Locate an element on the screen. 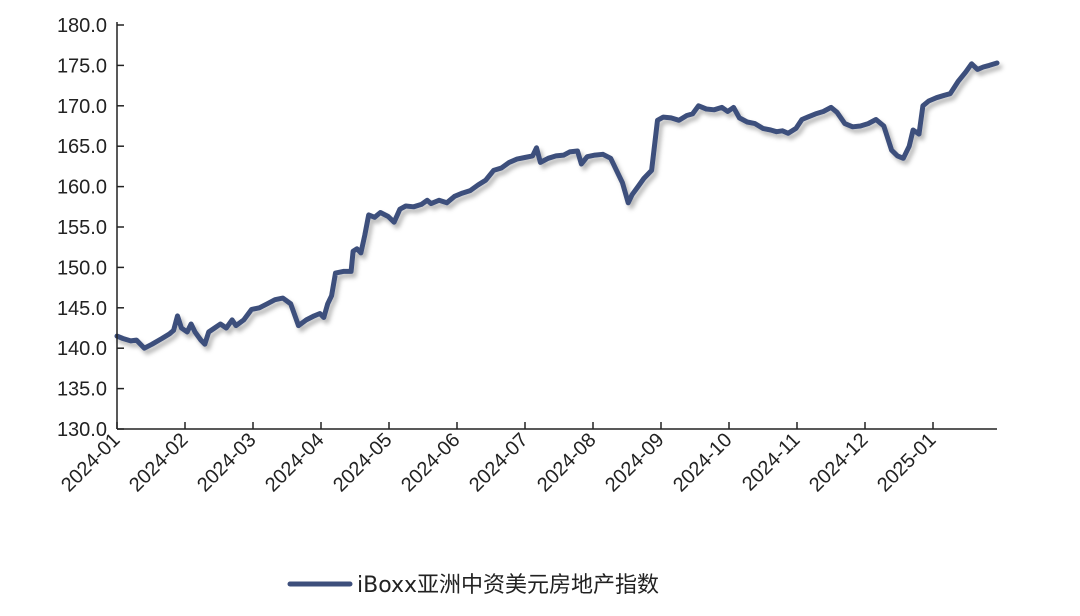 The width and height of the screenshot is (1080, 616). x-tick-label: 2024-04 is located at coordinates (294, 462).